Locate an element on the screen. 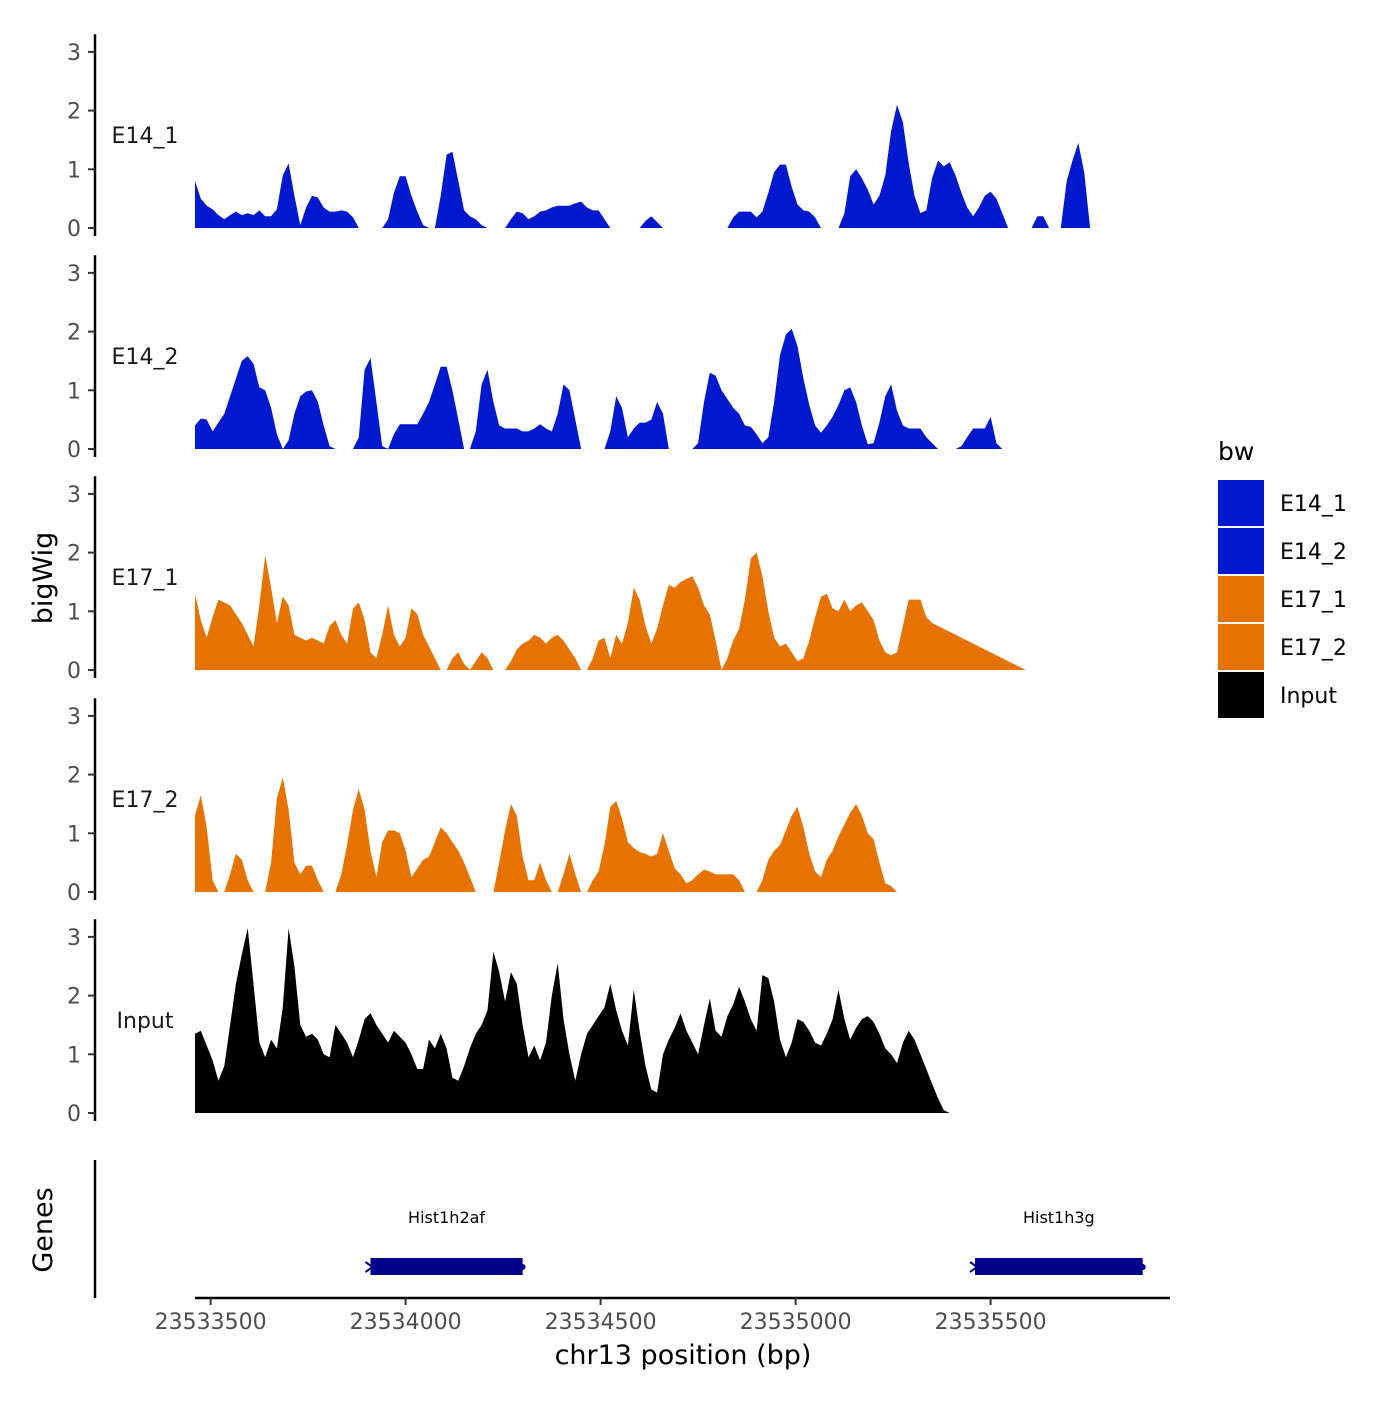 The image size is (1400, 1404). gene-label: Hist1h3g is located at coordinates (1059, 1217).